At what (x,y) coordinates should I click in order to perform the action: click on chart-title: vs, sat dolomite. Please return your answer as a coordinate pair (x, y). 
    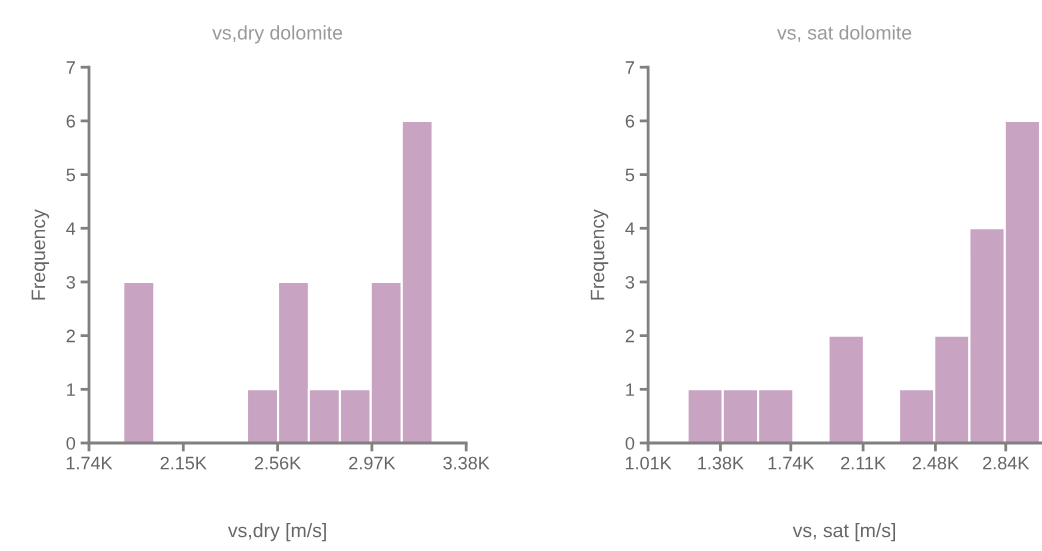
    Looking at the image, I should click on (844, 33).